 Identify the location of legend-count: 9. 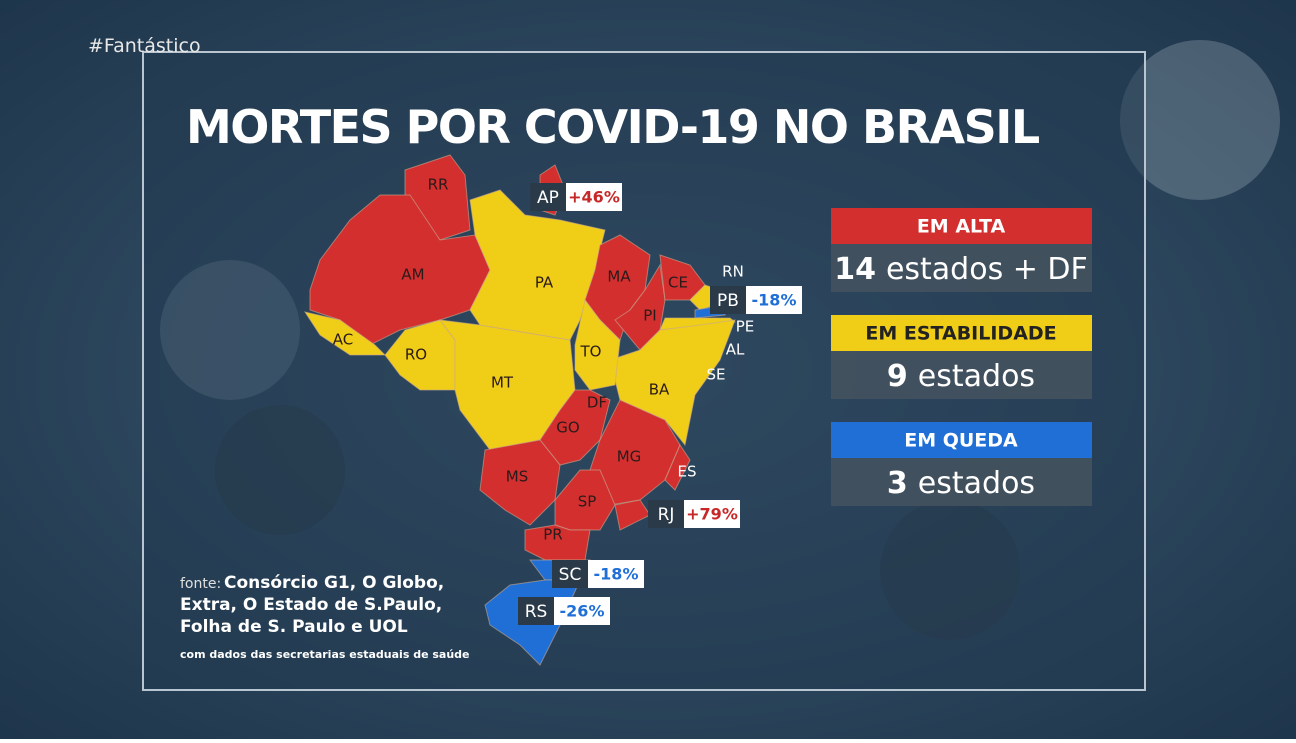
(897, 376).